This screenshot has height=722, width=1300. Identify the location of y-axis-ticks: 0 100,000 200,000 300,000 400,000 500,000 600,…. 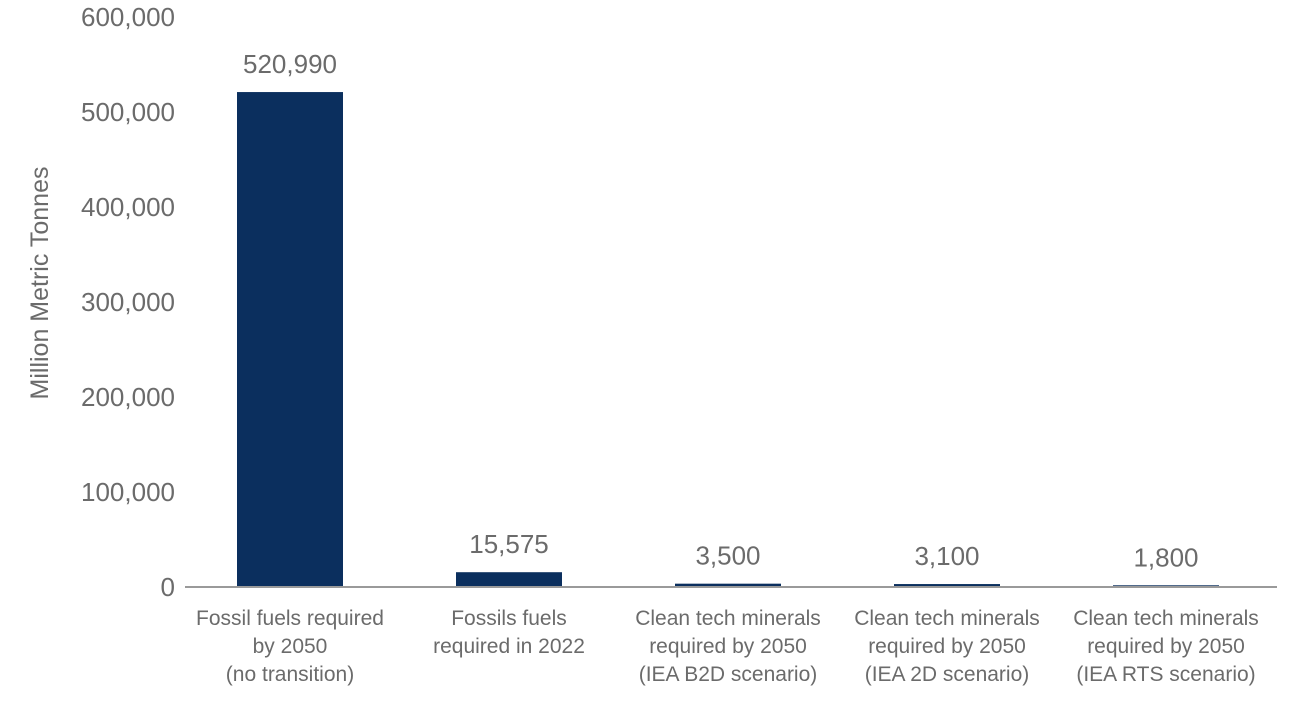
(128, 302).